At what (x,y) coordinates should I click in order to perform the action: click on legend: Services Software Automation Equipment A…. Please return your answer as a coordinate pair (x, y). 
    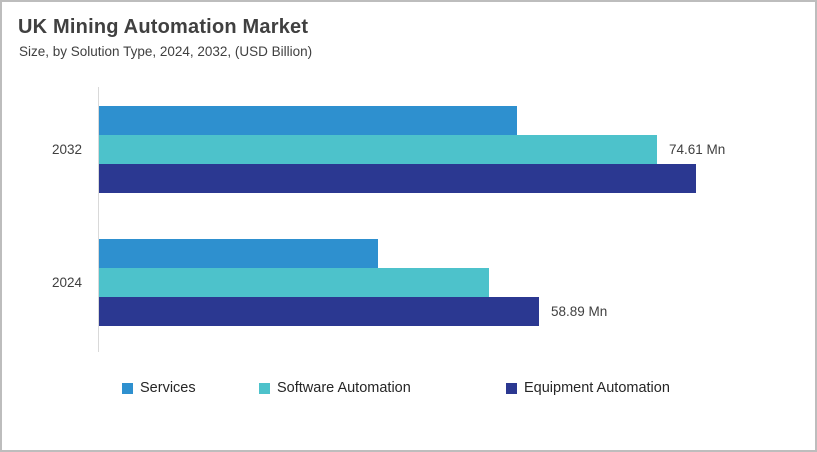
    Looking at the image, I should click on (408, 388).